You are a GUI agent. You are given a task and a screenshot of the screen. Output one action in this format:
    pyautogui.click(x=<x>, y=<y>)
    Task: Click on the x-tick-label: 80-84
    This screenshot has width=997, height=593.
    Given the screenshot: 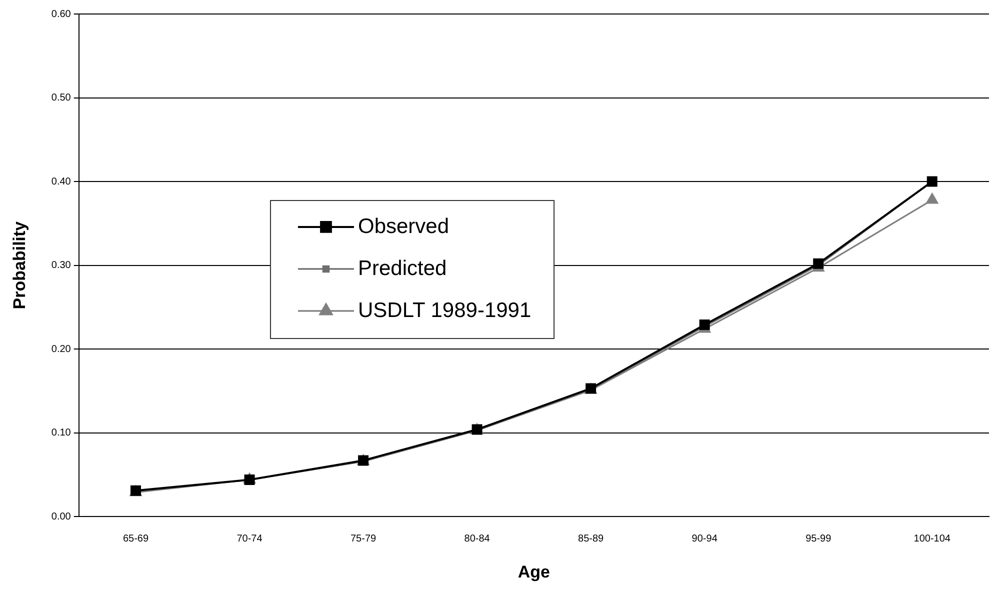 What is the action you would take?
    pyautogui.click(x=477, y=538)
    